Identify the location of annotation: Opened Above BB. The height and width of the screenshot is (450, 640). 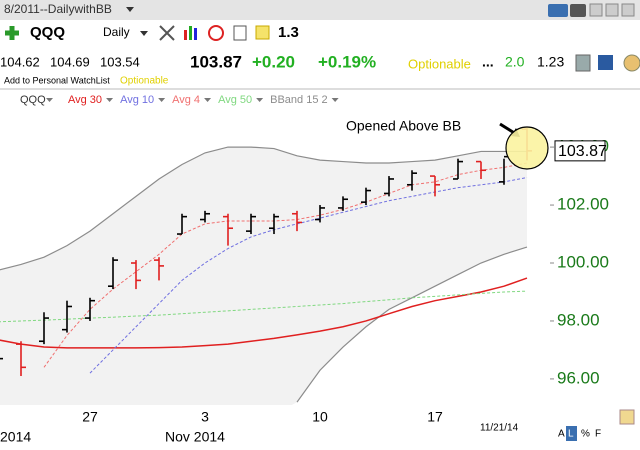
(403, 126).